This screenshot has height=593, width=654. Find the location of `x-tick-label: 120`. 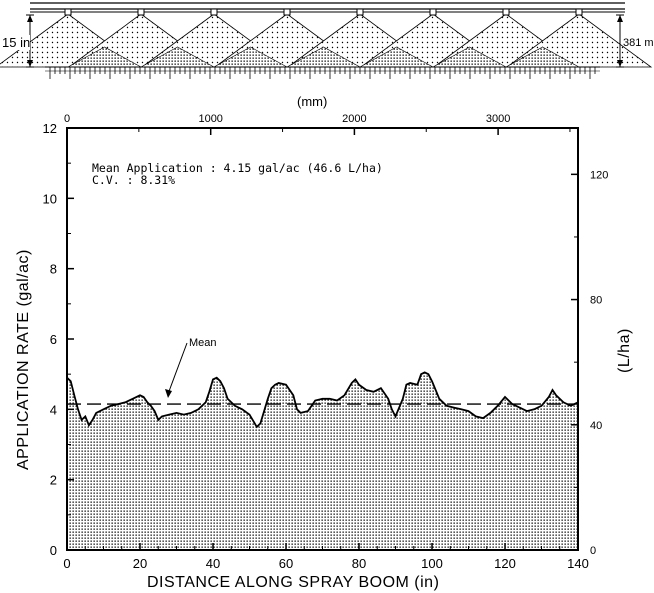

x-tick-label: 120 is located at coordinates (505, 563).